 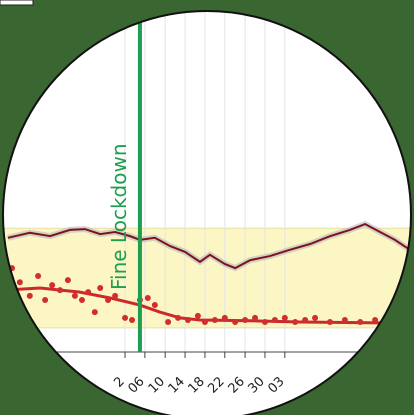 I want to click on frame-corner, so click(x=17, y=3).